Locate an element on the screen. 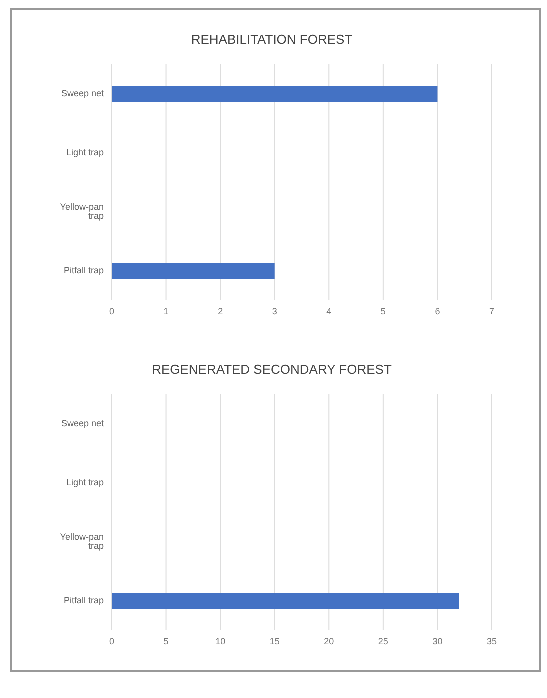  x-tick-label: 35 is located at coordinates (492, 641).